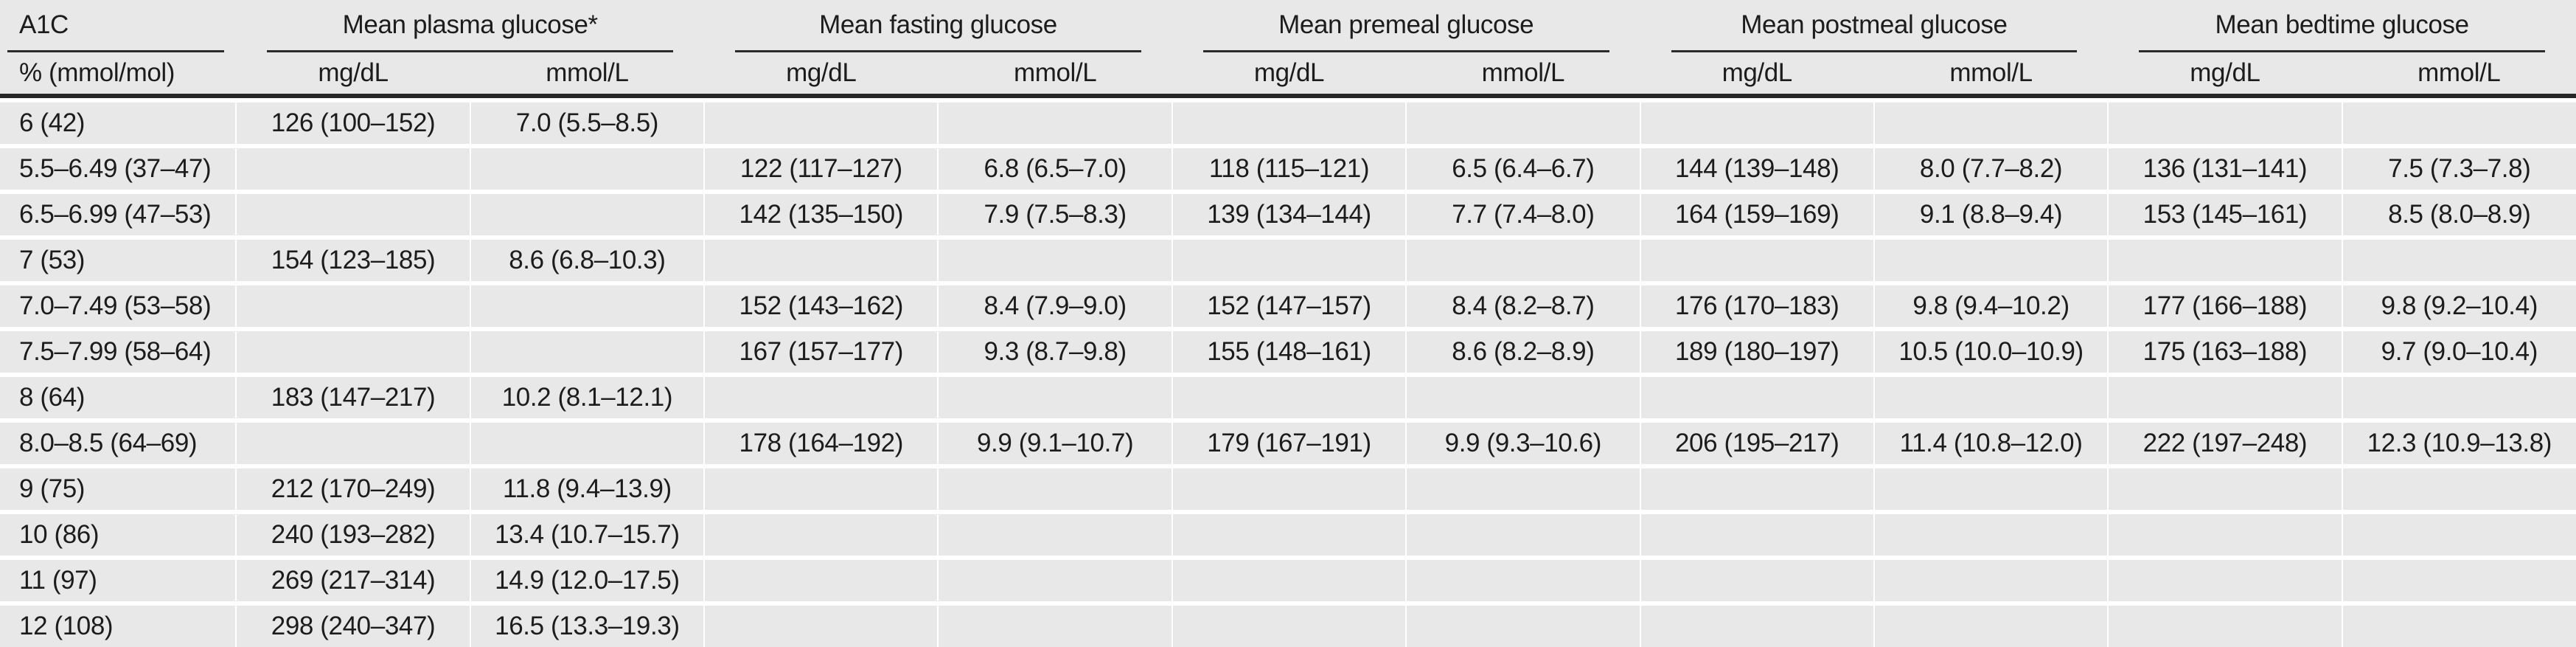 The image size is (2576, 647). I want to click on value-cell: 11.4 (10.8–12.0), so click(1991, 442).